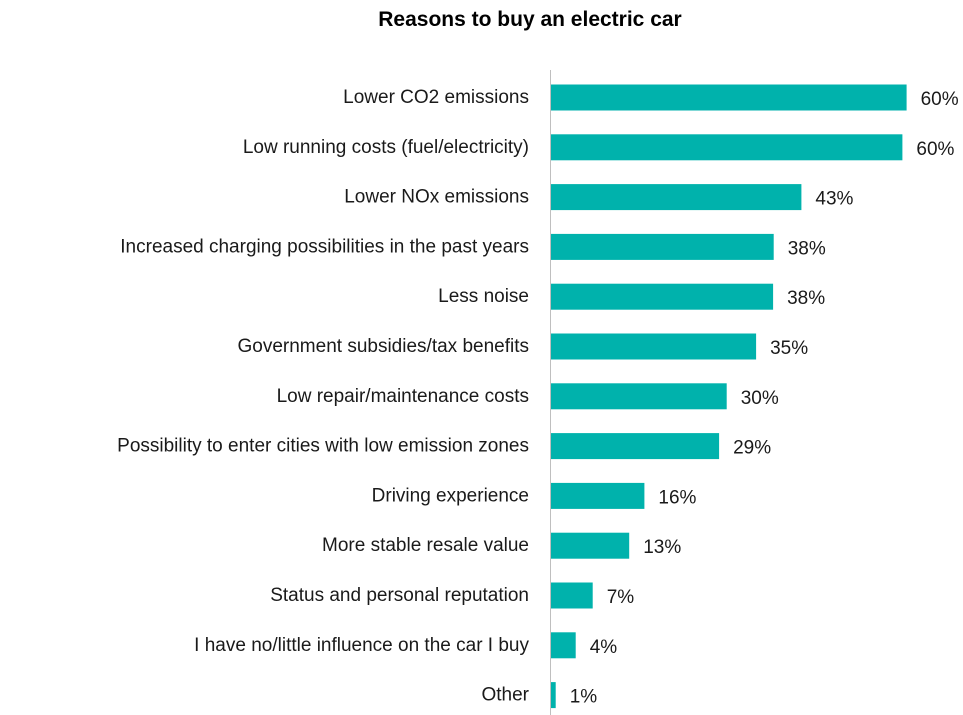  I want to click on category-label-4: Less noise, so click(483, 296).